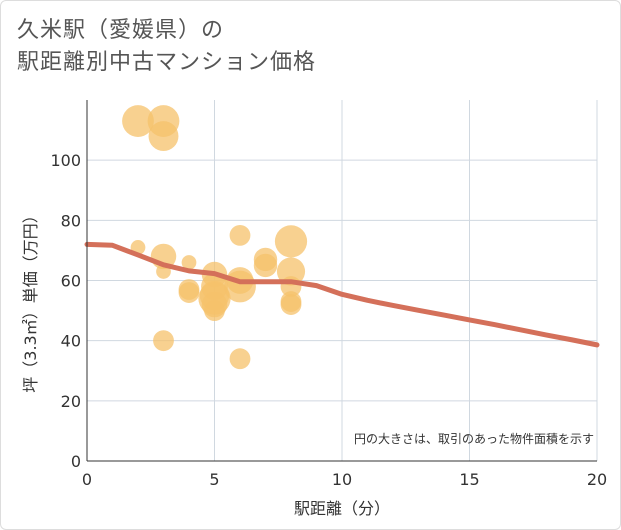 The height and width of the screenshot is (530, 621). I want to click on y-axis-label: 坪（3.3㎡）単価（万円）, so click(30, 299).